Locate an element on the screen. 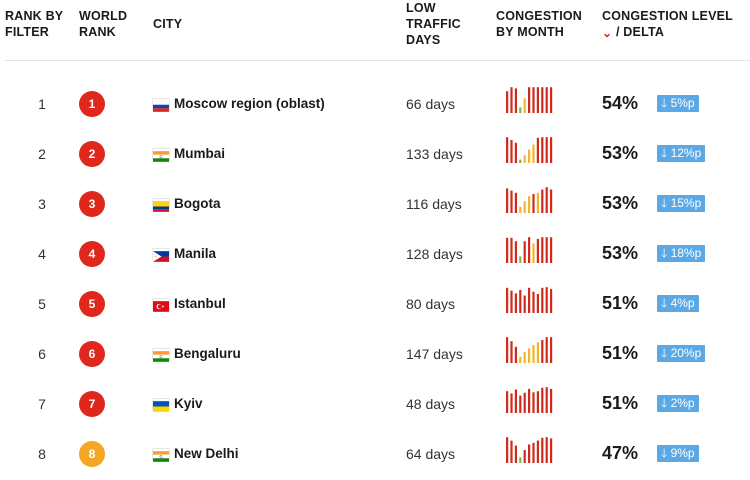  city-name: Moscow region (oblast) is located at coordinates (249, 103).